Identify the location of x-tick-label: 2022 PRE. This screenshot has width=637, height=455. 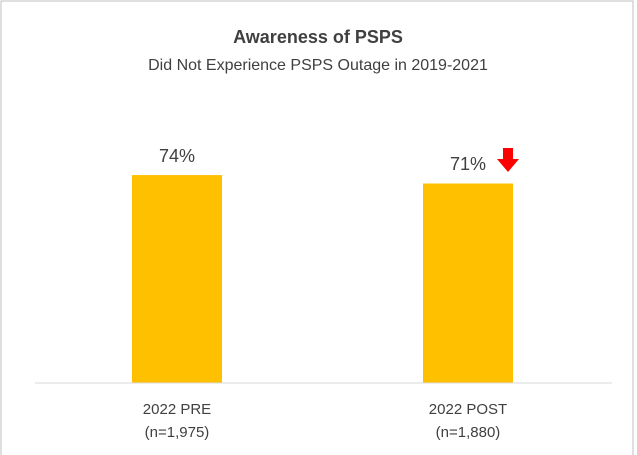
(177, 409).